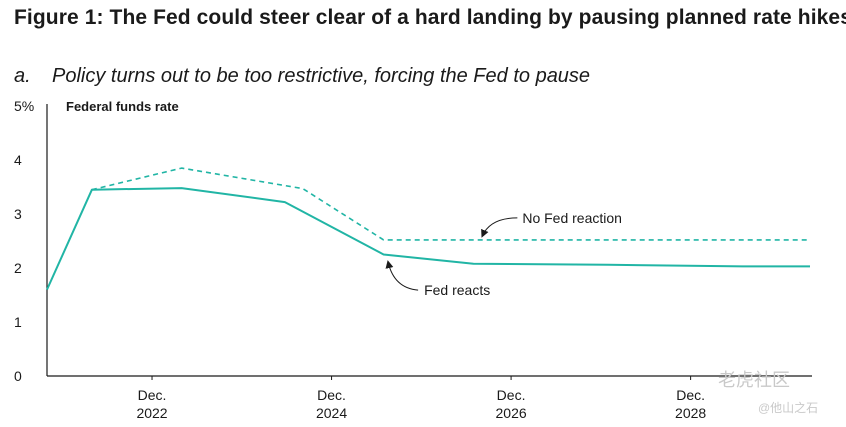 The image size is (846, 427). I want to click on panel-label: a., so click(22, 76).